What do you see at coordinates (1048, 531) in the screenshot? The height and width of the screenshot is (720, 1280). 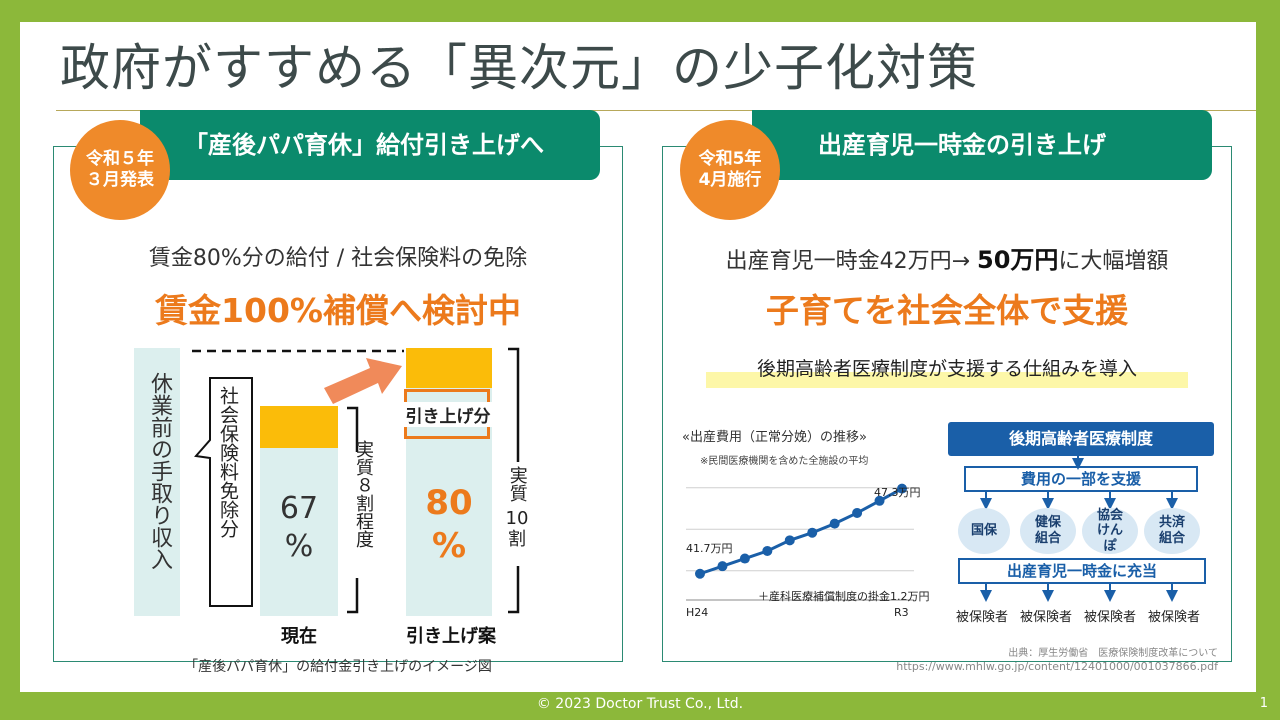 I see `insurer-kenpo: 健保組合` at bounding box center [1048, 531].